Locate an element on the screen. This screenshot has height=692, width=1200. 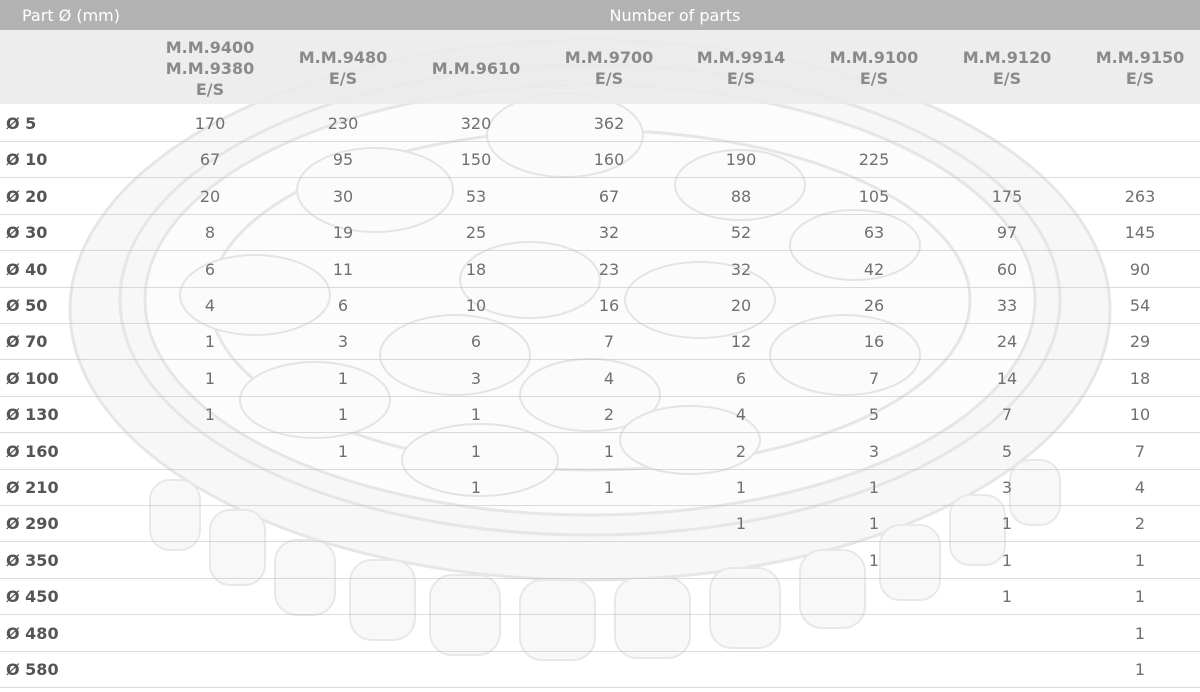
table-cell: 24 is located at coordinates (1007, 342).